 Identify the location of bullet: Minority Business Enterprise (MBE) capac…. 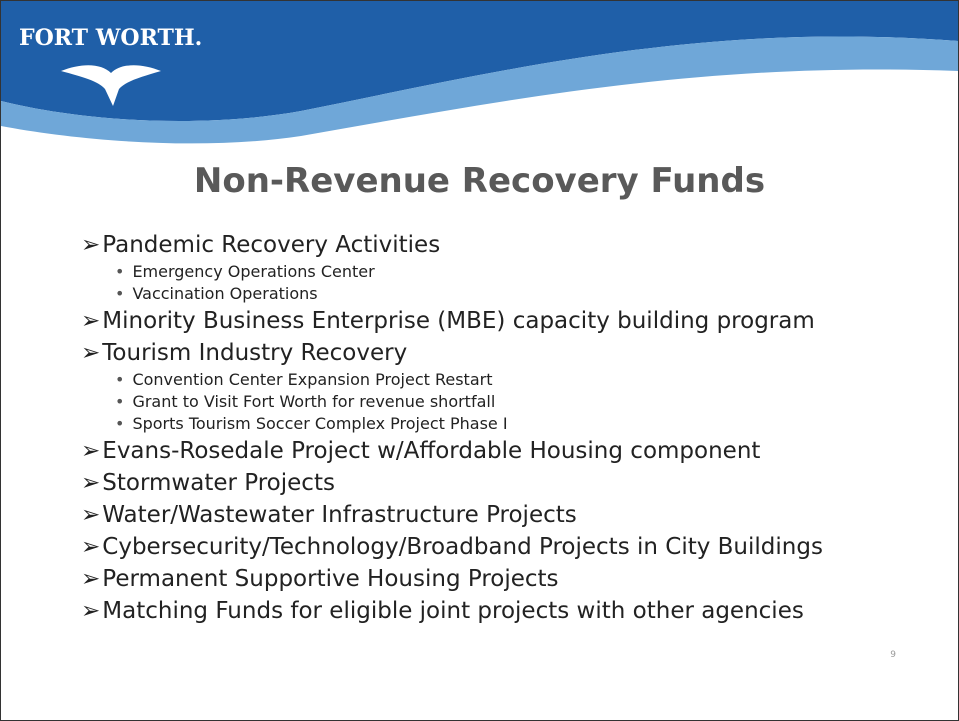
(452, 321).